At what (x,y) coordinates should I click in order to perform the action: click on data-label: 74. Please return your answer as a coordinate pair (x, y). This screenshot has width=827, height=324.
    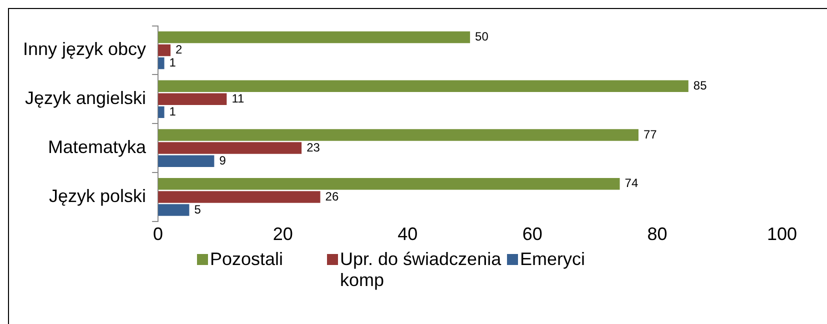
    Looking at the image, I should click on (631, 183).